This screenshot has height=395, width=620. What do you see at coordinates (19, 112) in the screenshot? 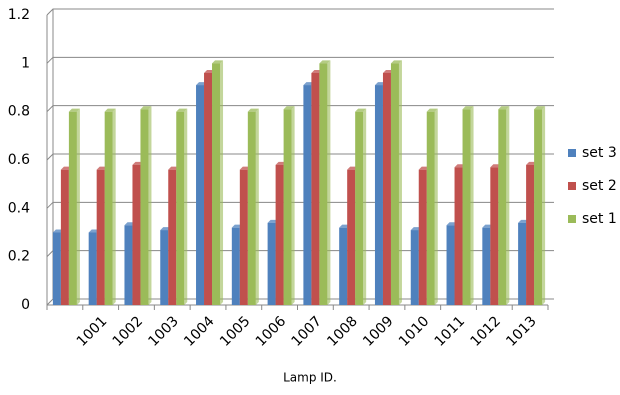
I see `y-tick-label: 0.8` at bounding box center [19, 112].